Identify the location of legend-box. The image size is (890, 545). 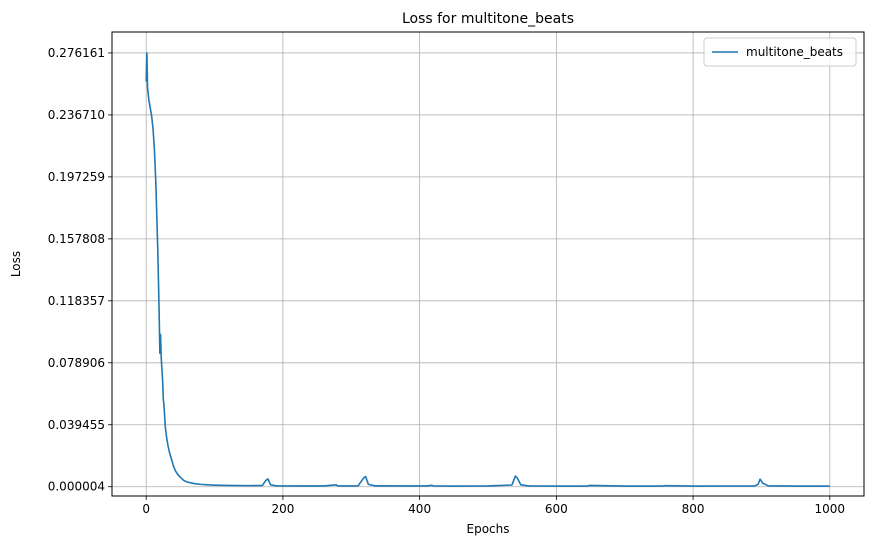
(780, 52).